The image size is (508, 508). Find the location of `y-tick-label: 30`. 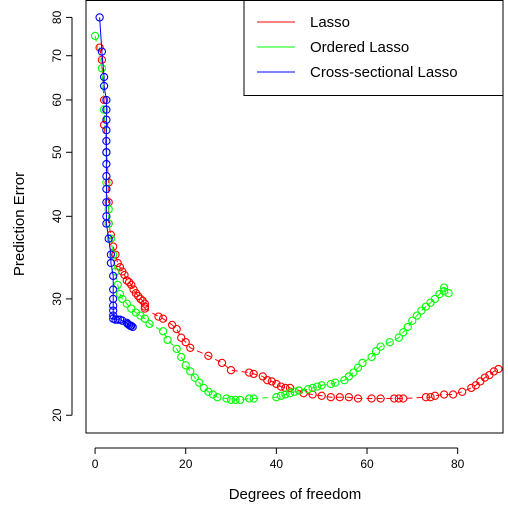

y-tick-label: 30 is located at coordinates (57, 299).